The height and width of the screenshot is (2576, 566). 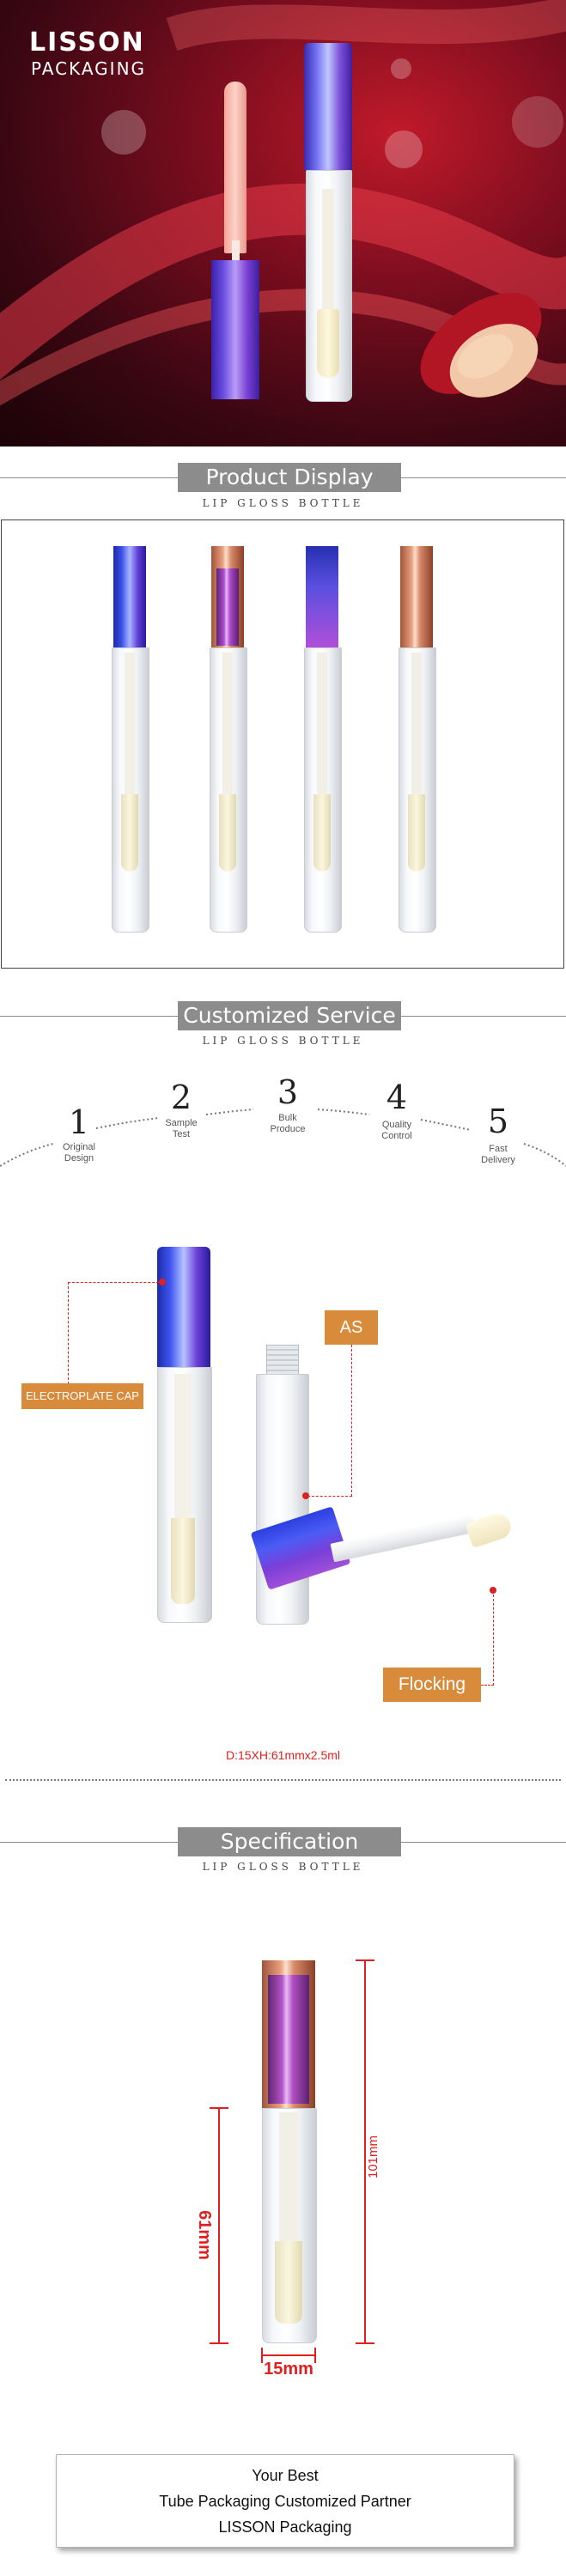 I want to click on callout-flocking: Flocking, so click(x=432, y=1685).